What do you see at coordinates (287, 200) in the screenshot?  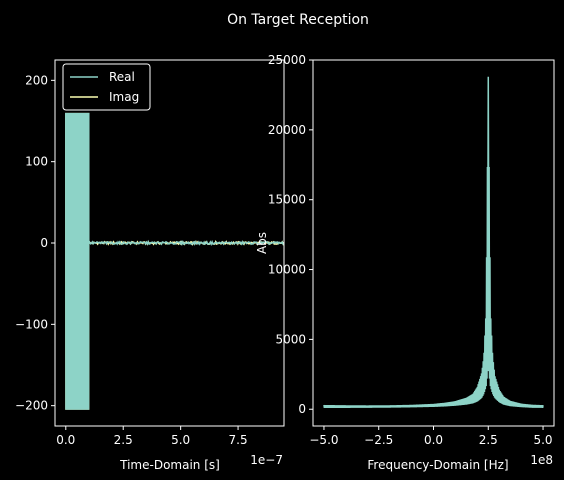 I see `y-tick-label: 15000` at bounding box center [287, 200].